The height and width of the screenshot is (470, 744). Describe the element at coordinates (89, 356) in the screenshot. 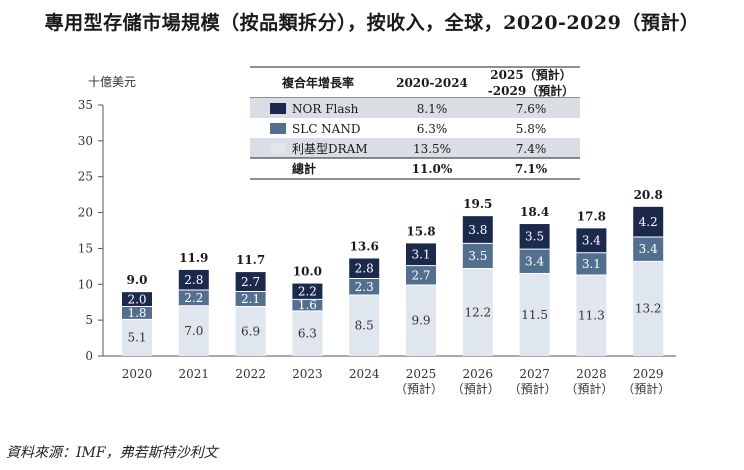

I see `y-tick-label: 0` at that location.